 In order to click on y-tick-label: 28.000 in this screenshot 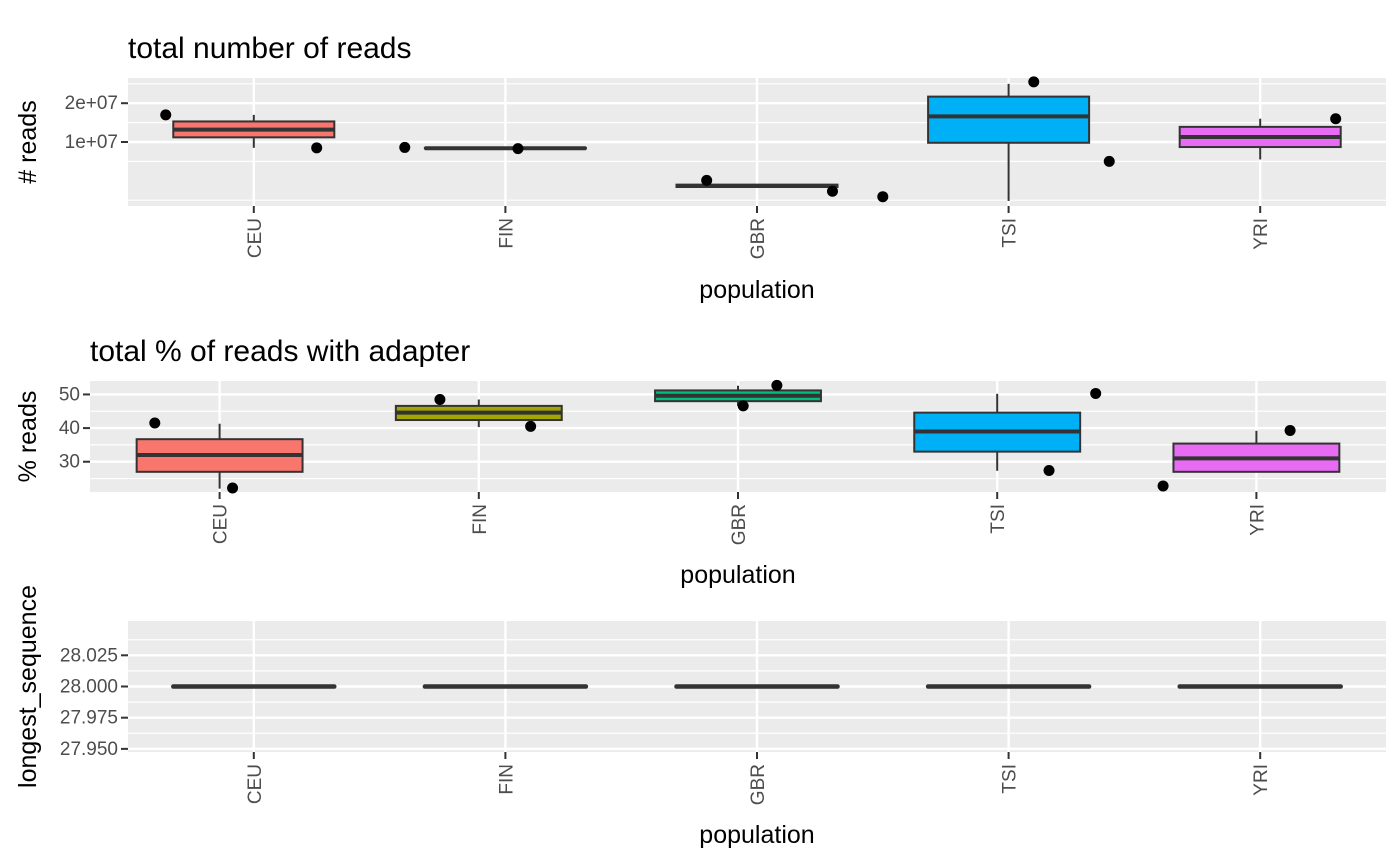, I will do `click(89, 687)`.